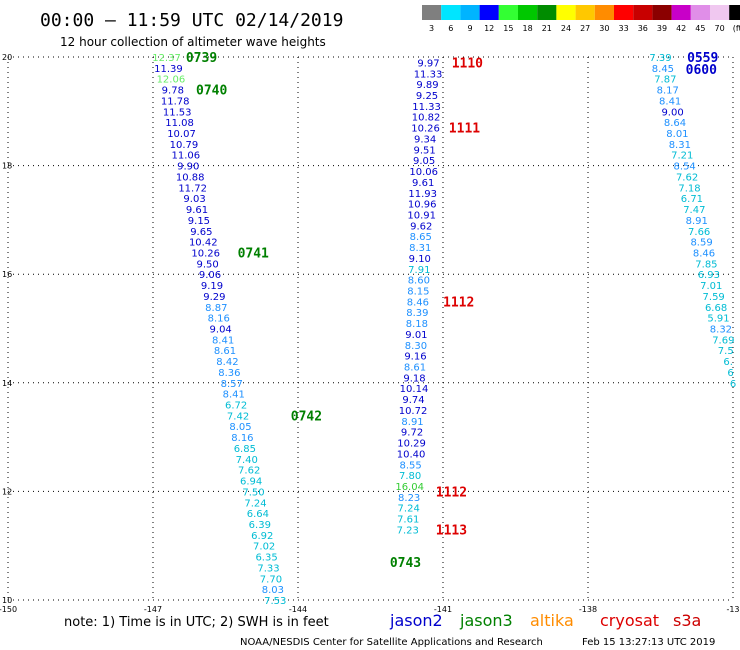 This screenshot has width=740, height=650. Describe the element at coordinates (427, 96) in the screenshot. I see `wave-height-value: 9.25` at that location.